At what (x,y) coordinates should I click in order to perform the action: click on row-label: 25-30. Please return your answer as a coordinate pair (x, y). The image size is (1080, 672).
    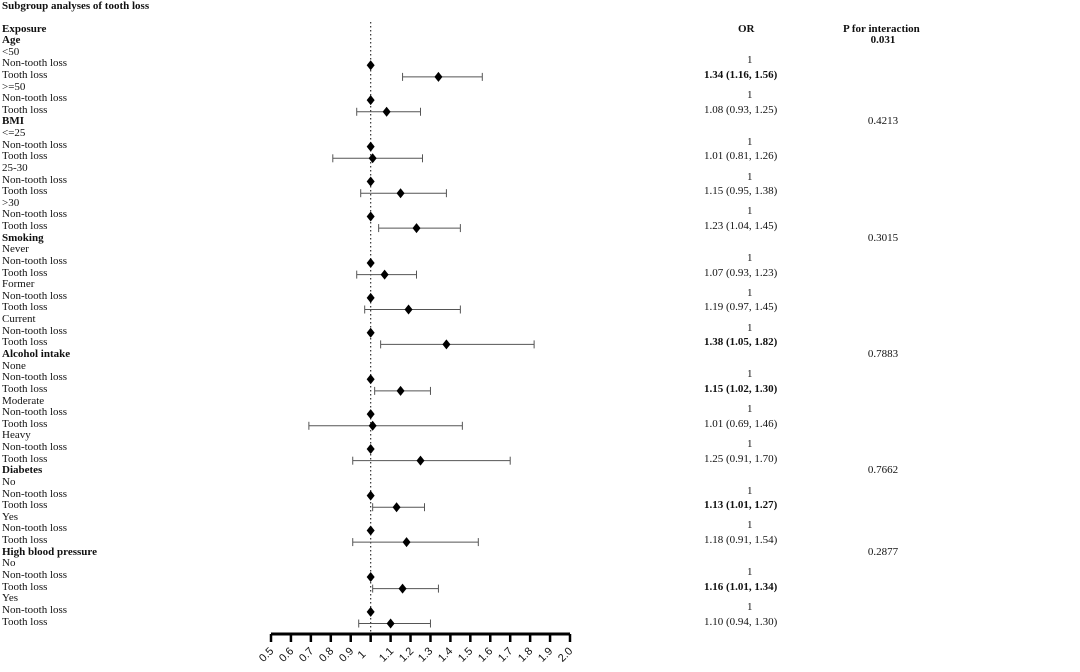
    Looking at the image, I should click on (15, 167).